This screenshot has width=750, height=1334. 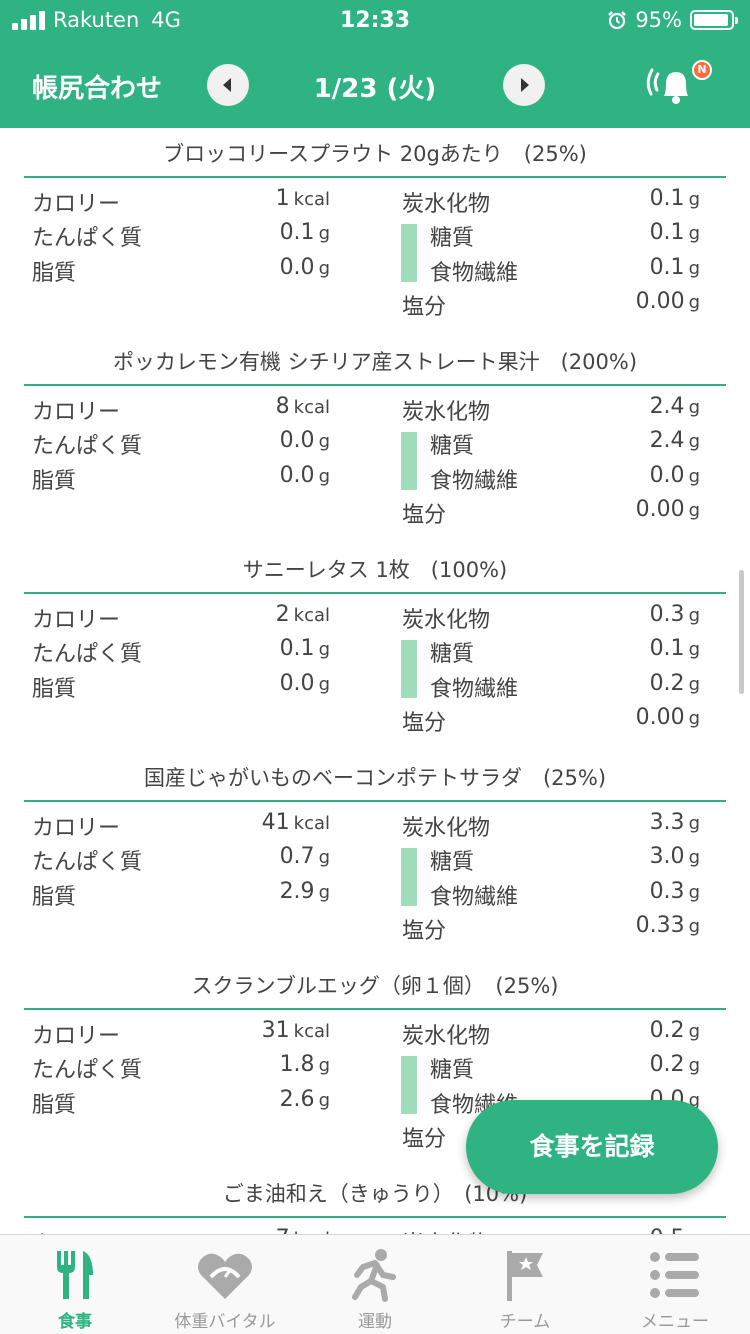 I want to click on sugar-value: 2.4, so click(x=667, y=440).